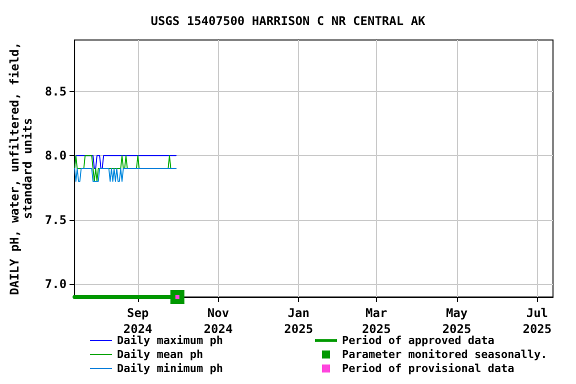 This screenshot has height=384, width=576. I want to click on y-axis-title: DAILY pH, water, unfiltered, field, standard units, so click(21, 168).